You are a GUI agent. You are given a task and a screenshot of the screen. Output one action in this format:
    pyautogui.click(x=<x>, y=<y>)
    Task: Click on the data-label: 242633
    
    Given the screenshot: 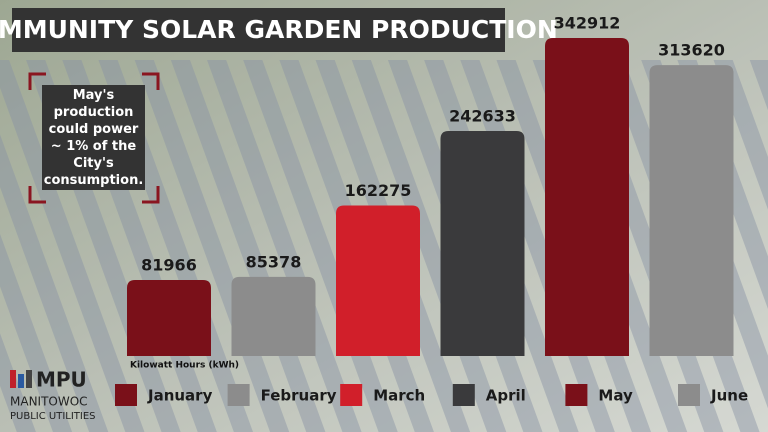 What is the action you would take?
    pyautogui.click(x=482, y=115)
    